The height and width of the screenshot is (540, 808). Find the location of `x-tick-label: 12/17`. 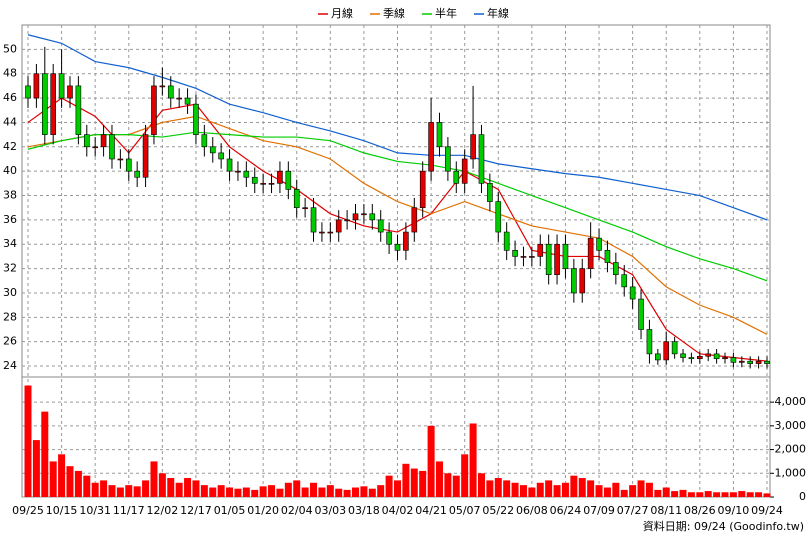

x-tick-label: 12/17 is located at coordinates (196, 510).